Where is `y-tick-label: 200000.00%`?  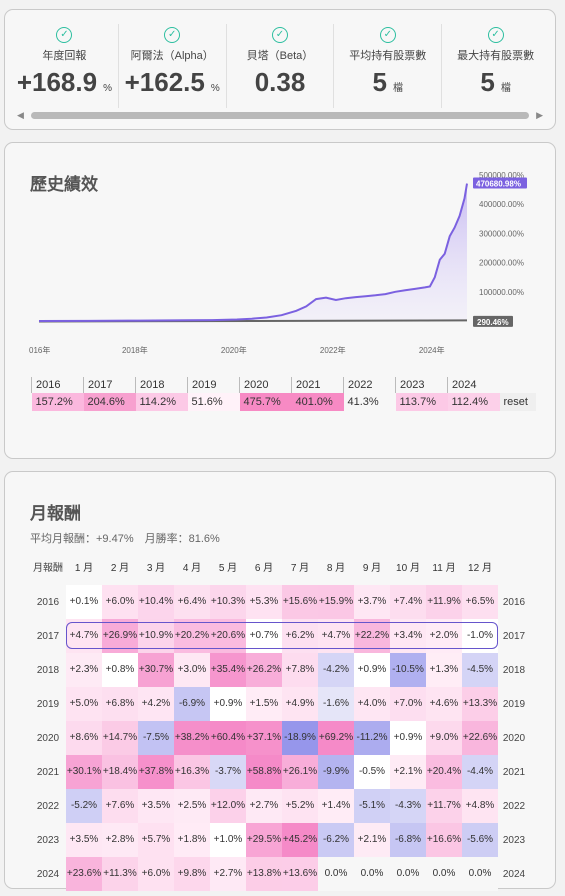
y-tick-label: 200000.00% is located at coordinates (501, 263).